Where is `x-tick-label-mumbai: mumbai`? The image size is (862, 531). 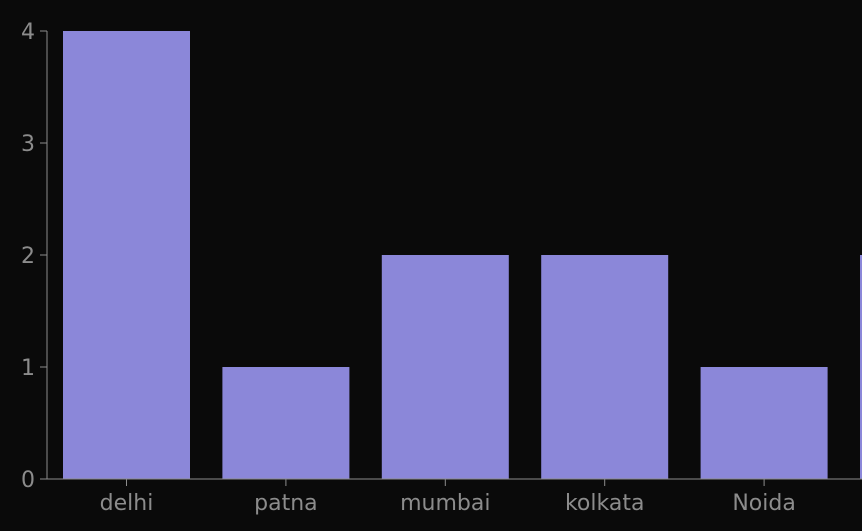
x-tick-label-mumbai: mumbai is located at coordinates (445, 503).